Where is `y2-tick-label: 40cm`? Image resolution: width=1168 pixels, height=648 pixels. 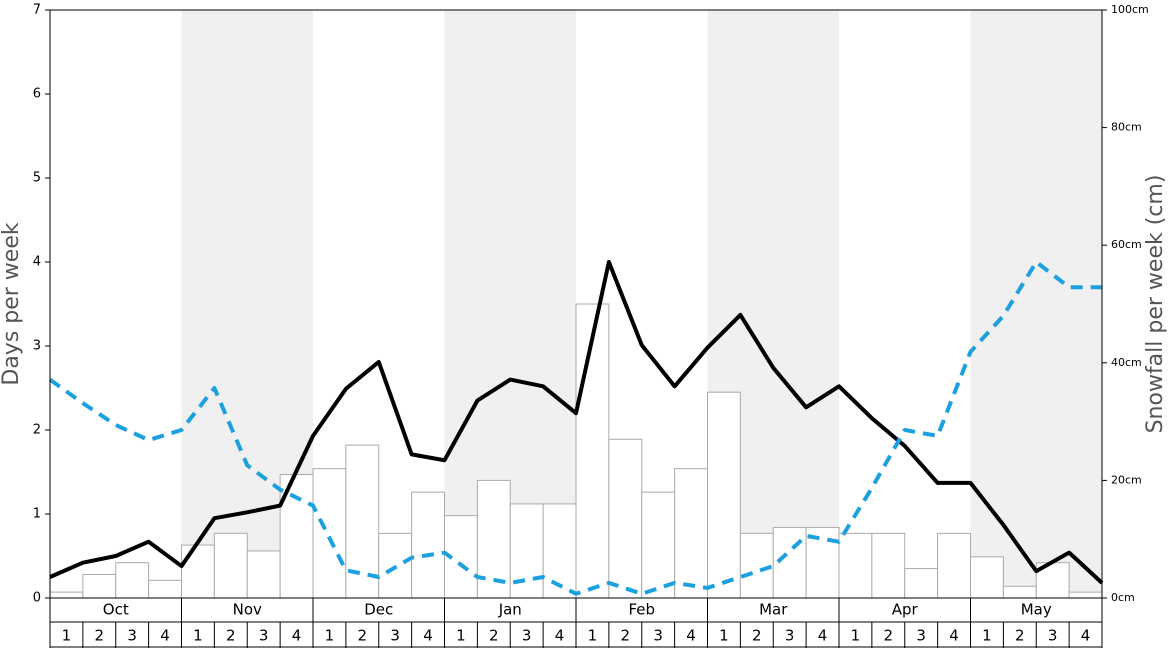
y2-tick-label: 40cm is located at coordinates (1126, 362).